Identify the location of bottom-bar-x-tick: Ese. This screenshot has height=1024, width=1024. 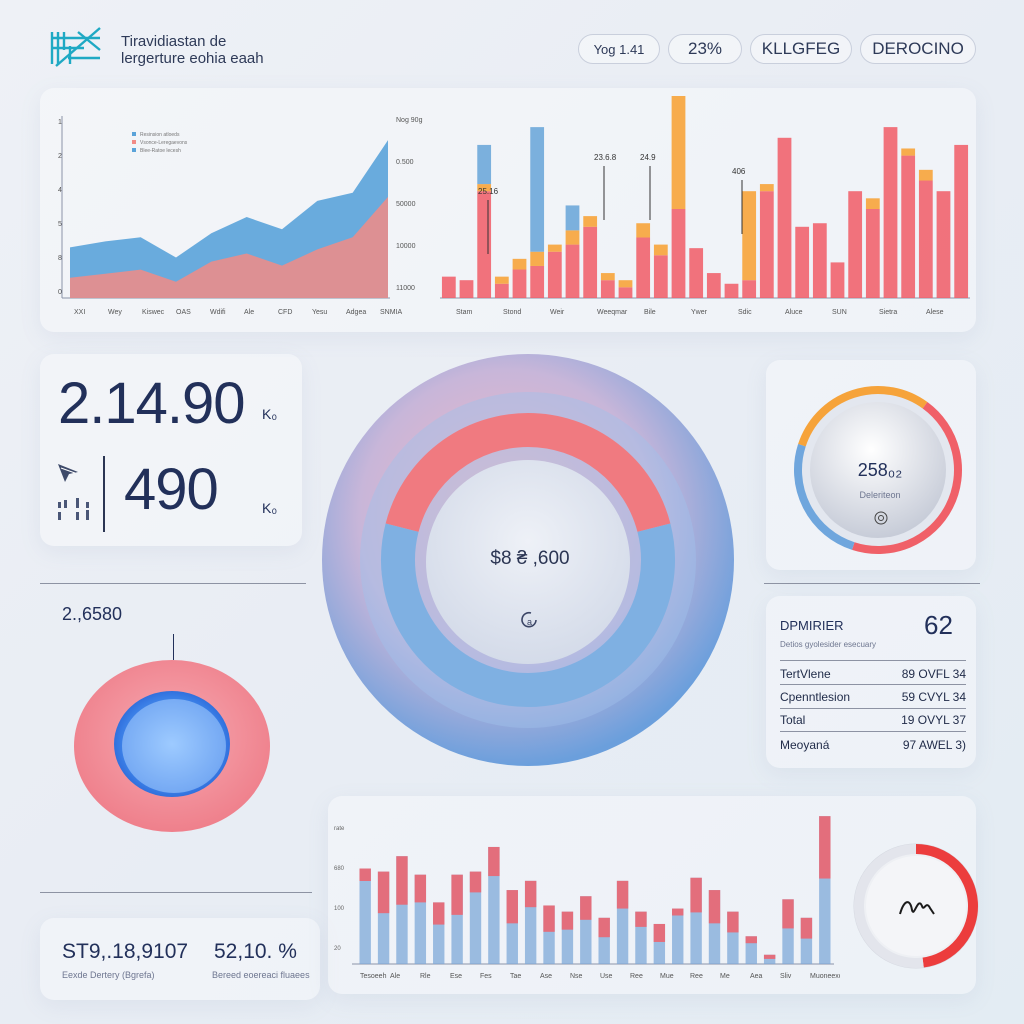
(456, 976).